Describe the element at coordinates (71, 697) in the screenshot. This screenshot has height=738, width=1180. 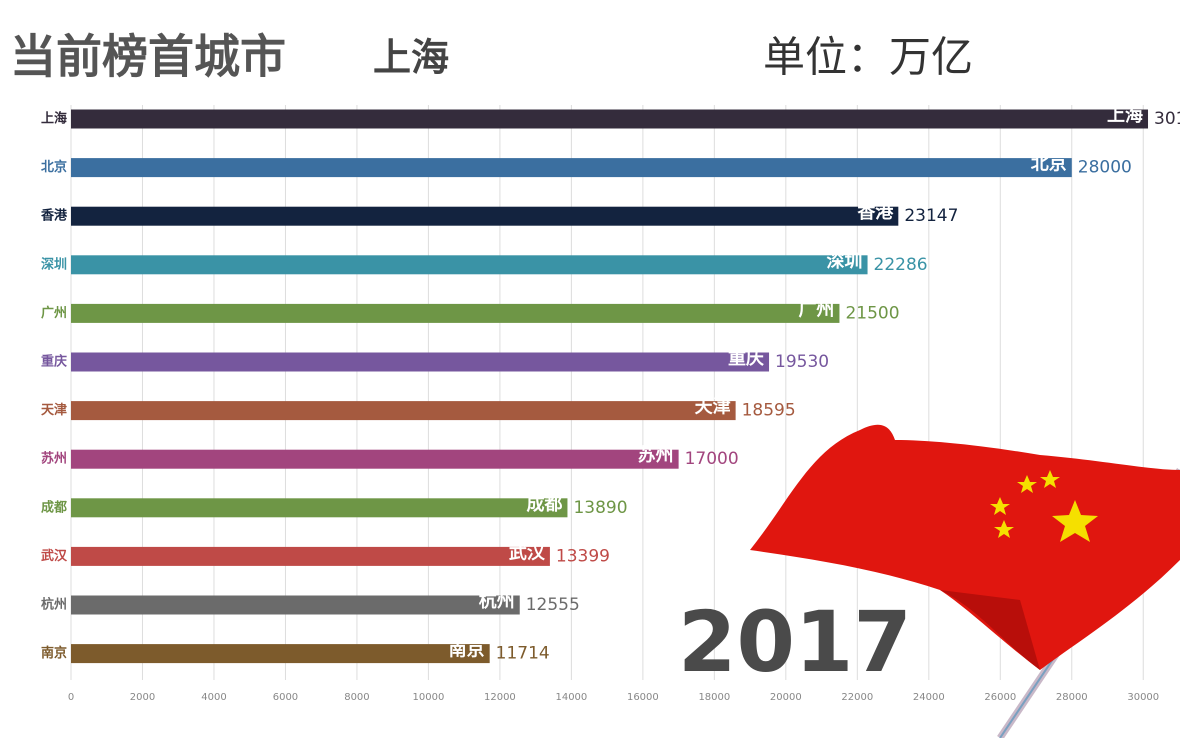
I see `x-tick-label: 0` at that location.